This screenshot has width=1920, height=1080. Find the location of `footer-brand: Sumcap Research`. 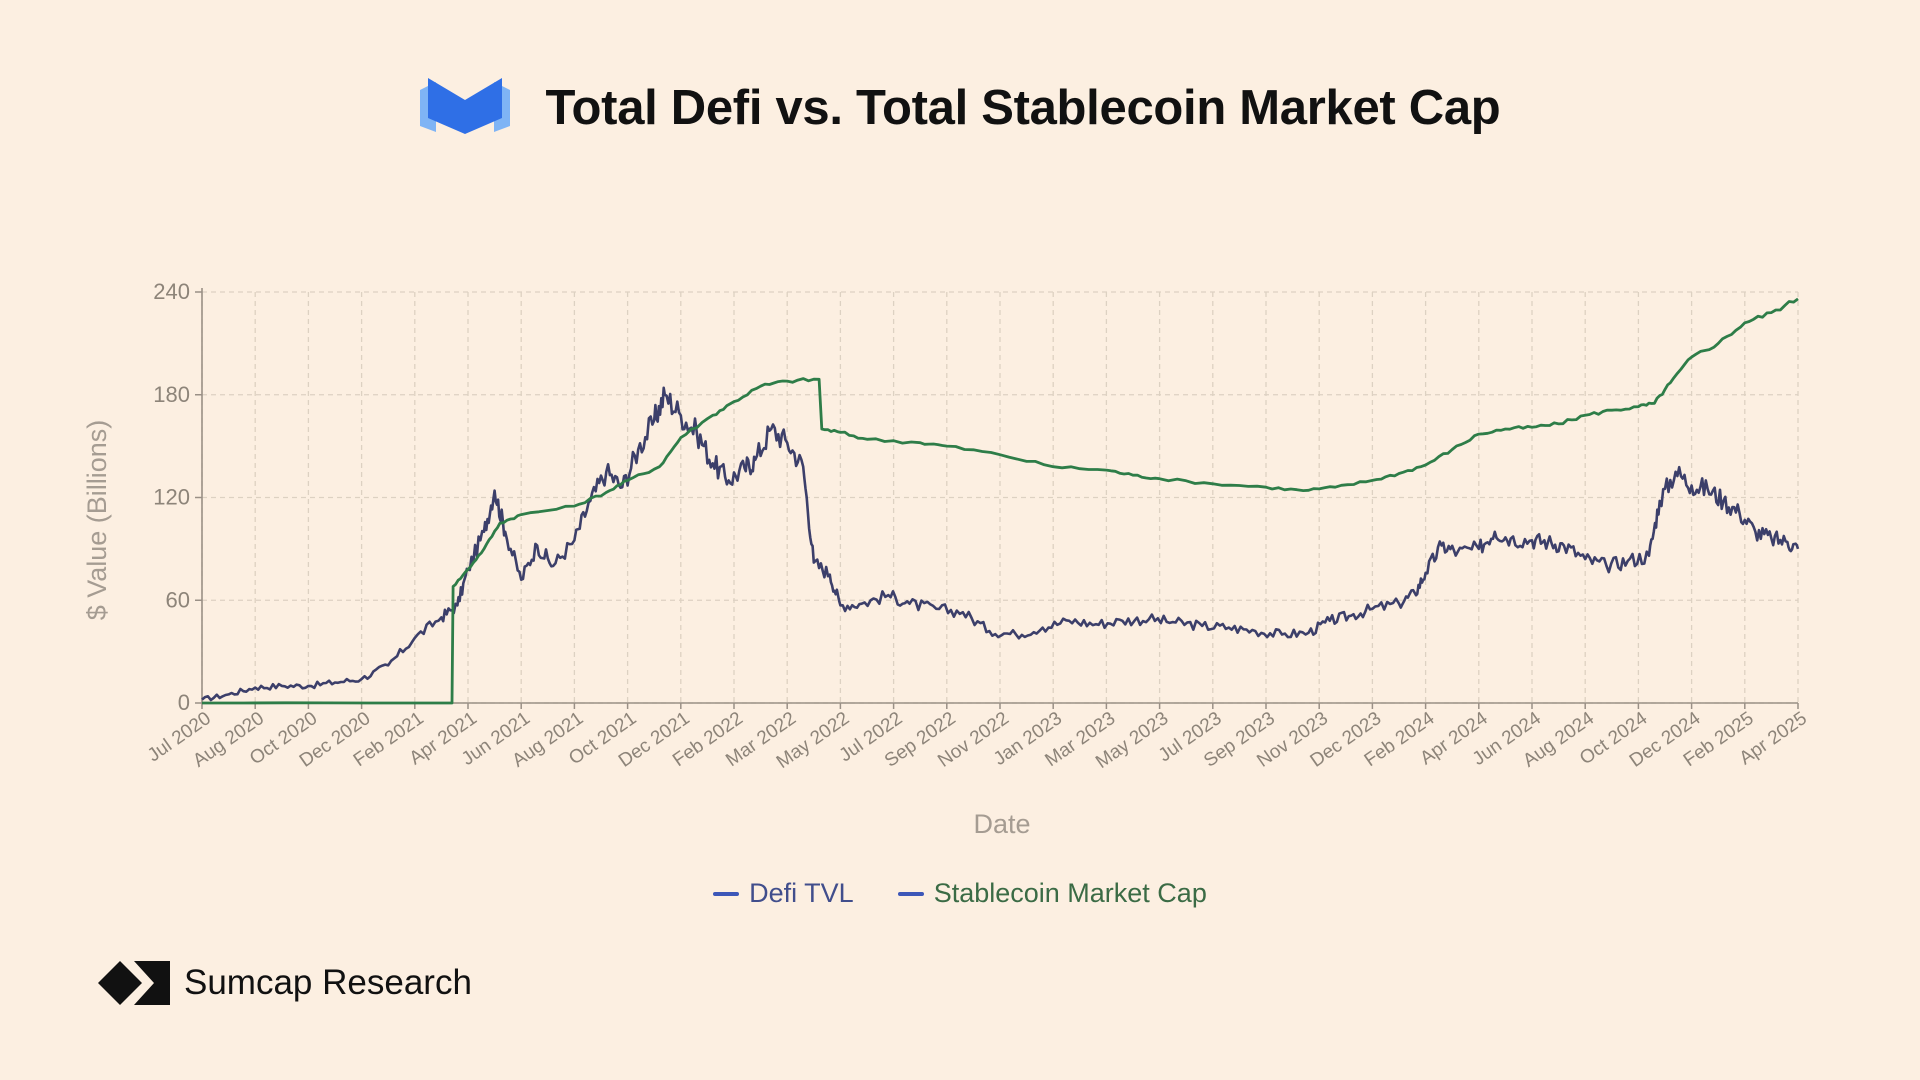

footer-brand: Sumcap Research is located at coordinates (285, 983).